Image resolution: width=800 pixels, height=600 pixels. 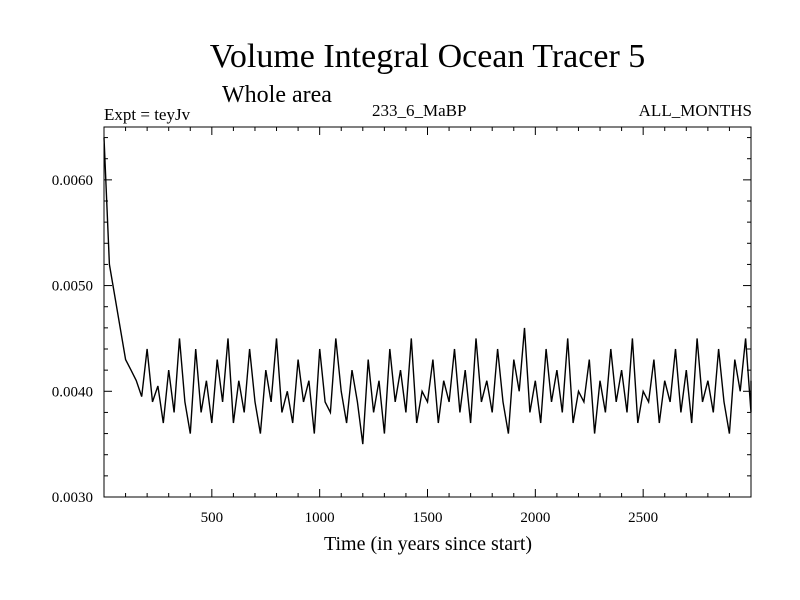 What do you see at coordinates (147, 114) in the screenshot?
I see `experiment-label: Expt = teyJv` at bounding box center [147, 114].